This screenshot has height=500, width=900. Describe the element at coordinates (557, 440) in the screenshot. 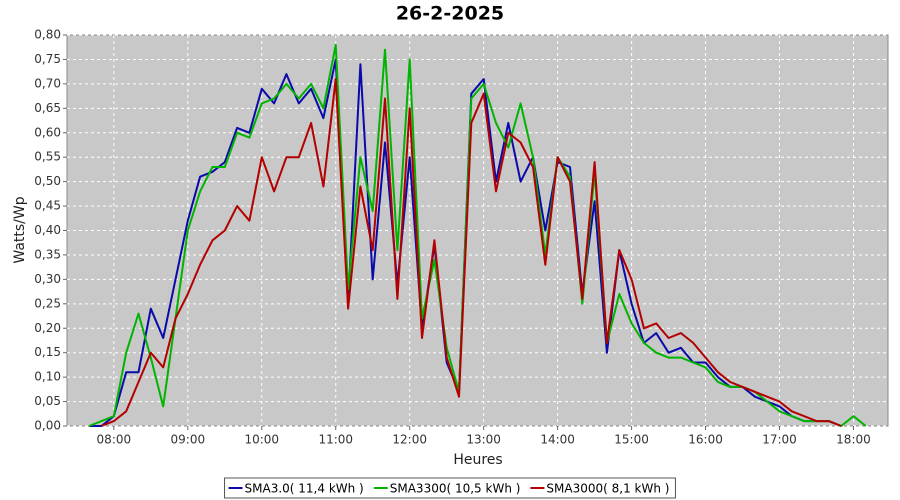

I see `x-tick-label: 14:00` at that location.